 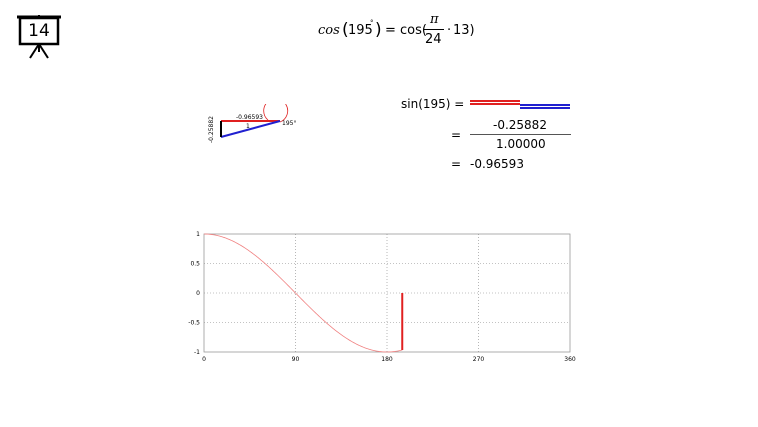 What do you see at coordinates (194, 323) in the screenshot?
I see `y-tick-label: -0.5` at bounding box center [194, 323].